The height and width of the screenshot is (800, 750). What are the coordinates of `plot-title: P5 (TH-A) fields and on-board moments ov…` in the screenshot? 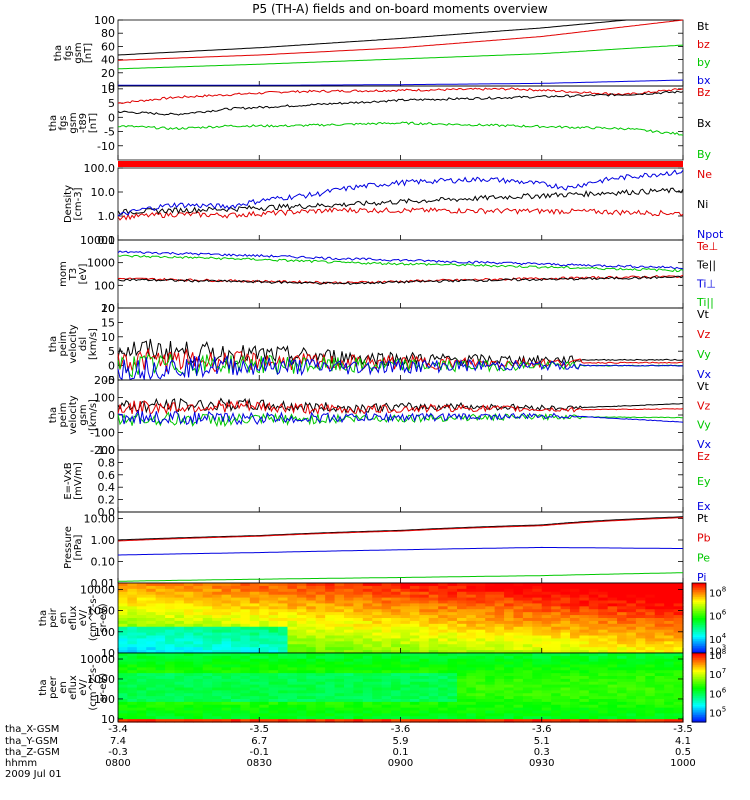 It's located at (400, 9).